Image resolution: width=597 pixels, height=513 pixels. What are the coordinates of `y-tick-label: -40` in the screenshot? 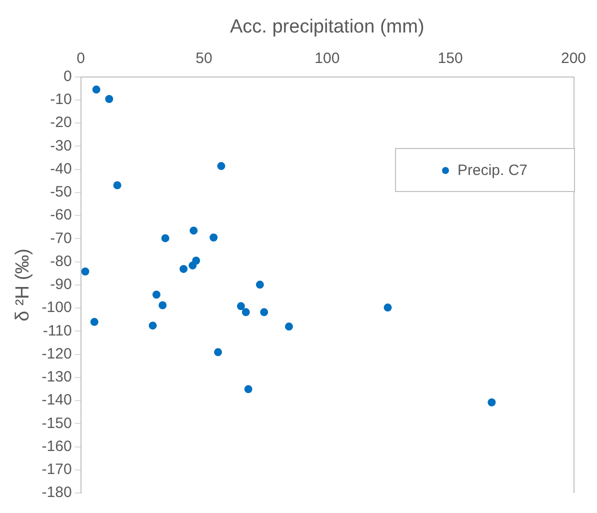 It's located at (61, 169).